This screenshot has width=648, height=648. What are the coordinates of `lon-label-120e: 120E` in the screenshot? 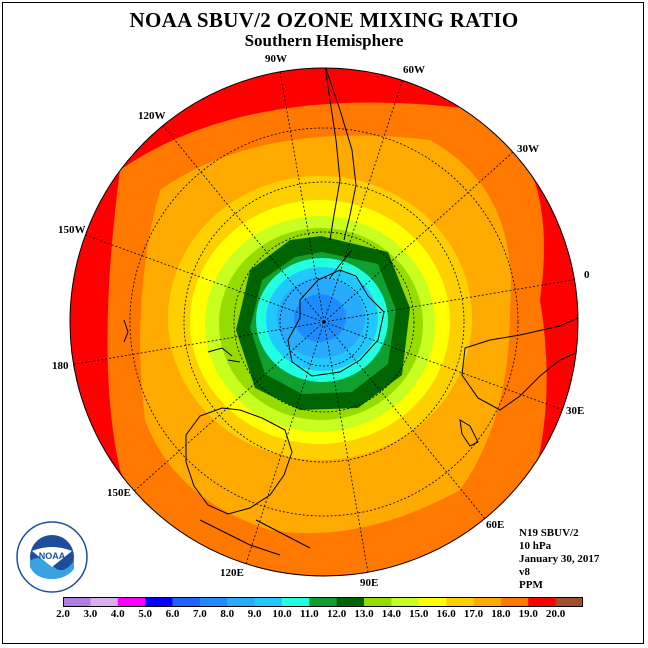 It's located at (232, 573).